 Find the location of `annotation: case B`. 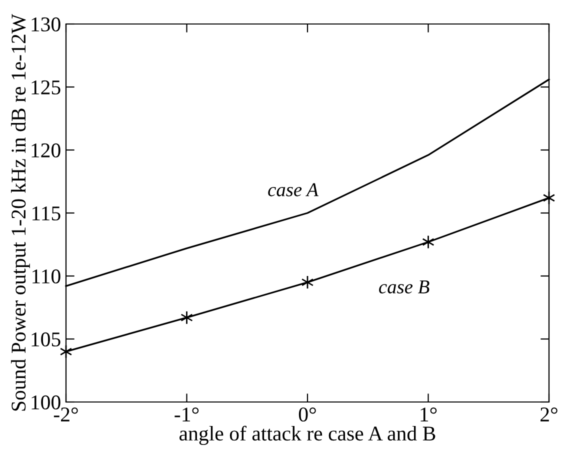

annotation: case B is located at coordinates (404, 287).